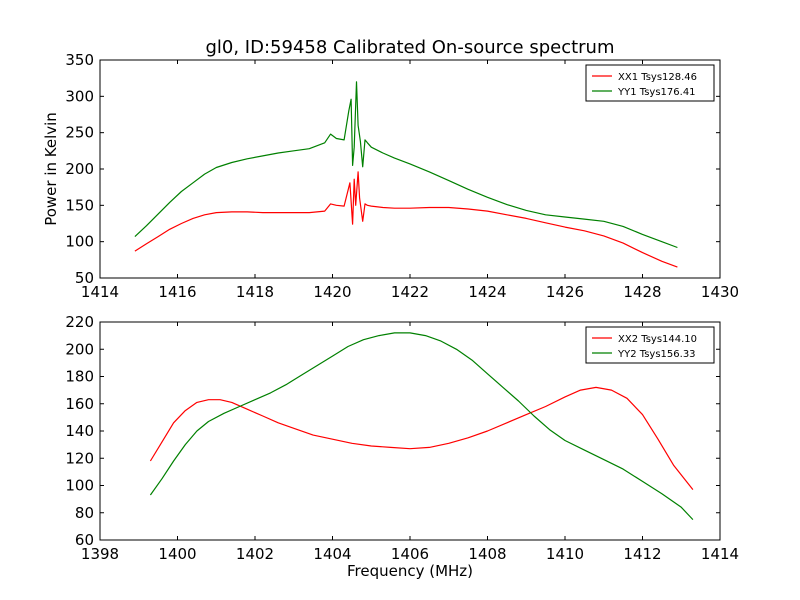 The width and height of the screenshot is (800, 600). Describe the element at coordinates (720, 292) in the screenshot. I see `plot0-x-tick-label: 1430` at that location.